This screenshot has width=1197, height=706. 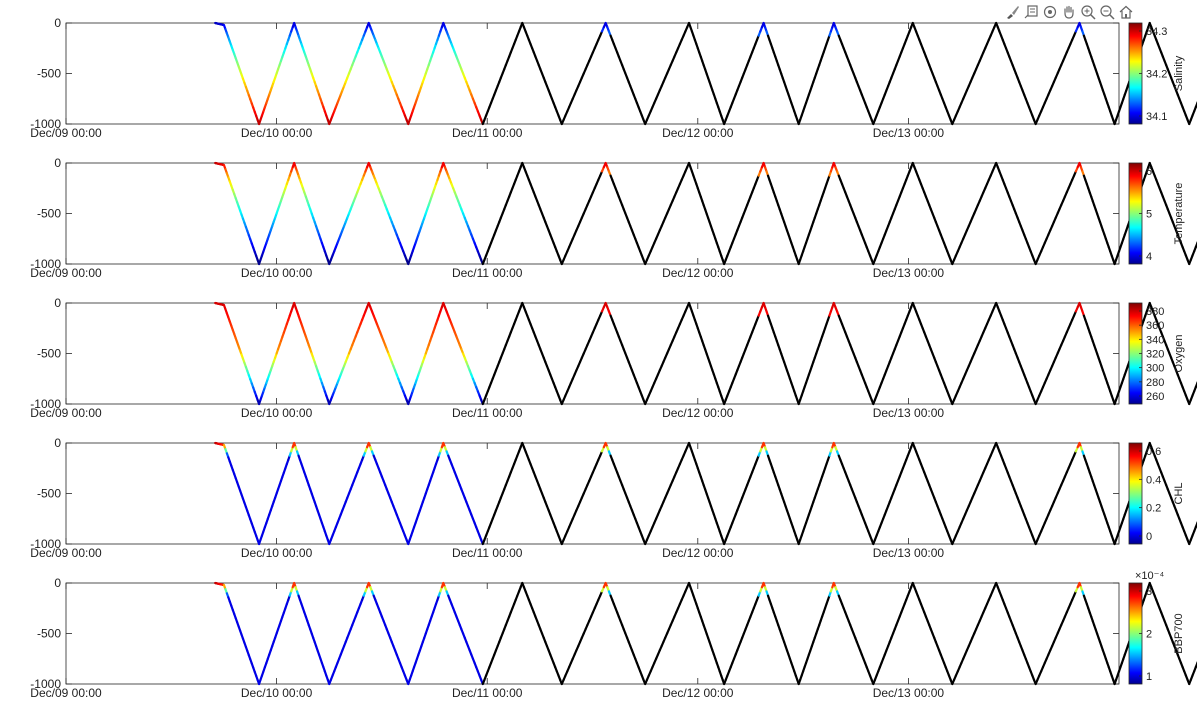 What do you see at coordinates (1149, 257) in the screenshot?
I see `colorbar-tick-label: 4` at bounding box center [1149, 257].